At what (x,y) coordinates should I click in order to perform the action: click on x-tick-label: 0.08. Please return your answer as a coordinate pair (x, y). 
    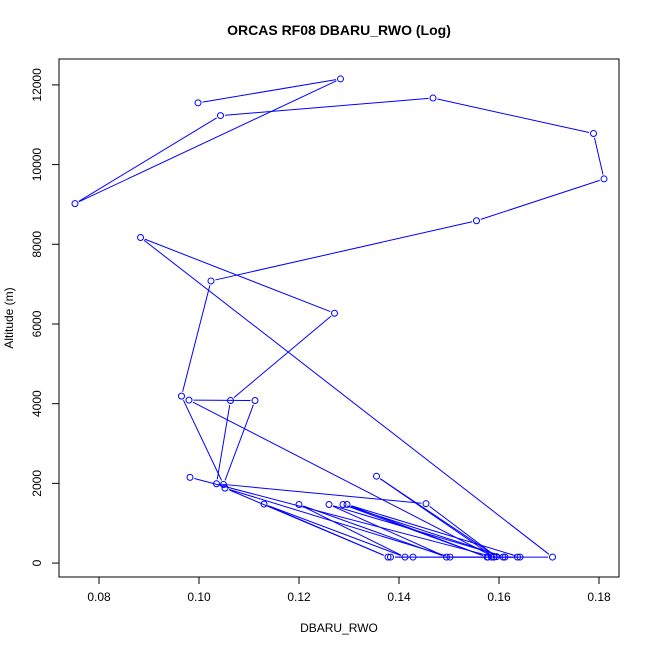
    Looking at the image, I should click on (99, 597).